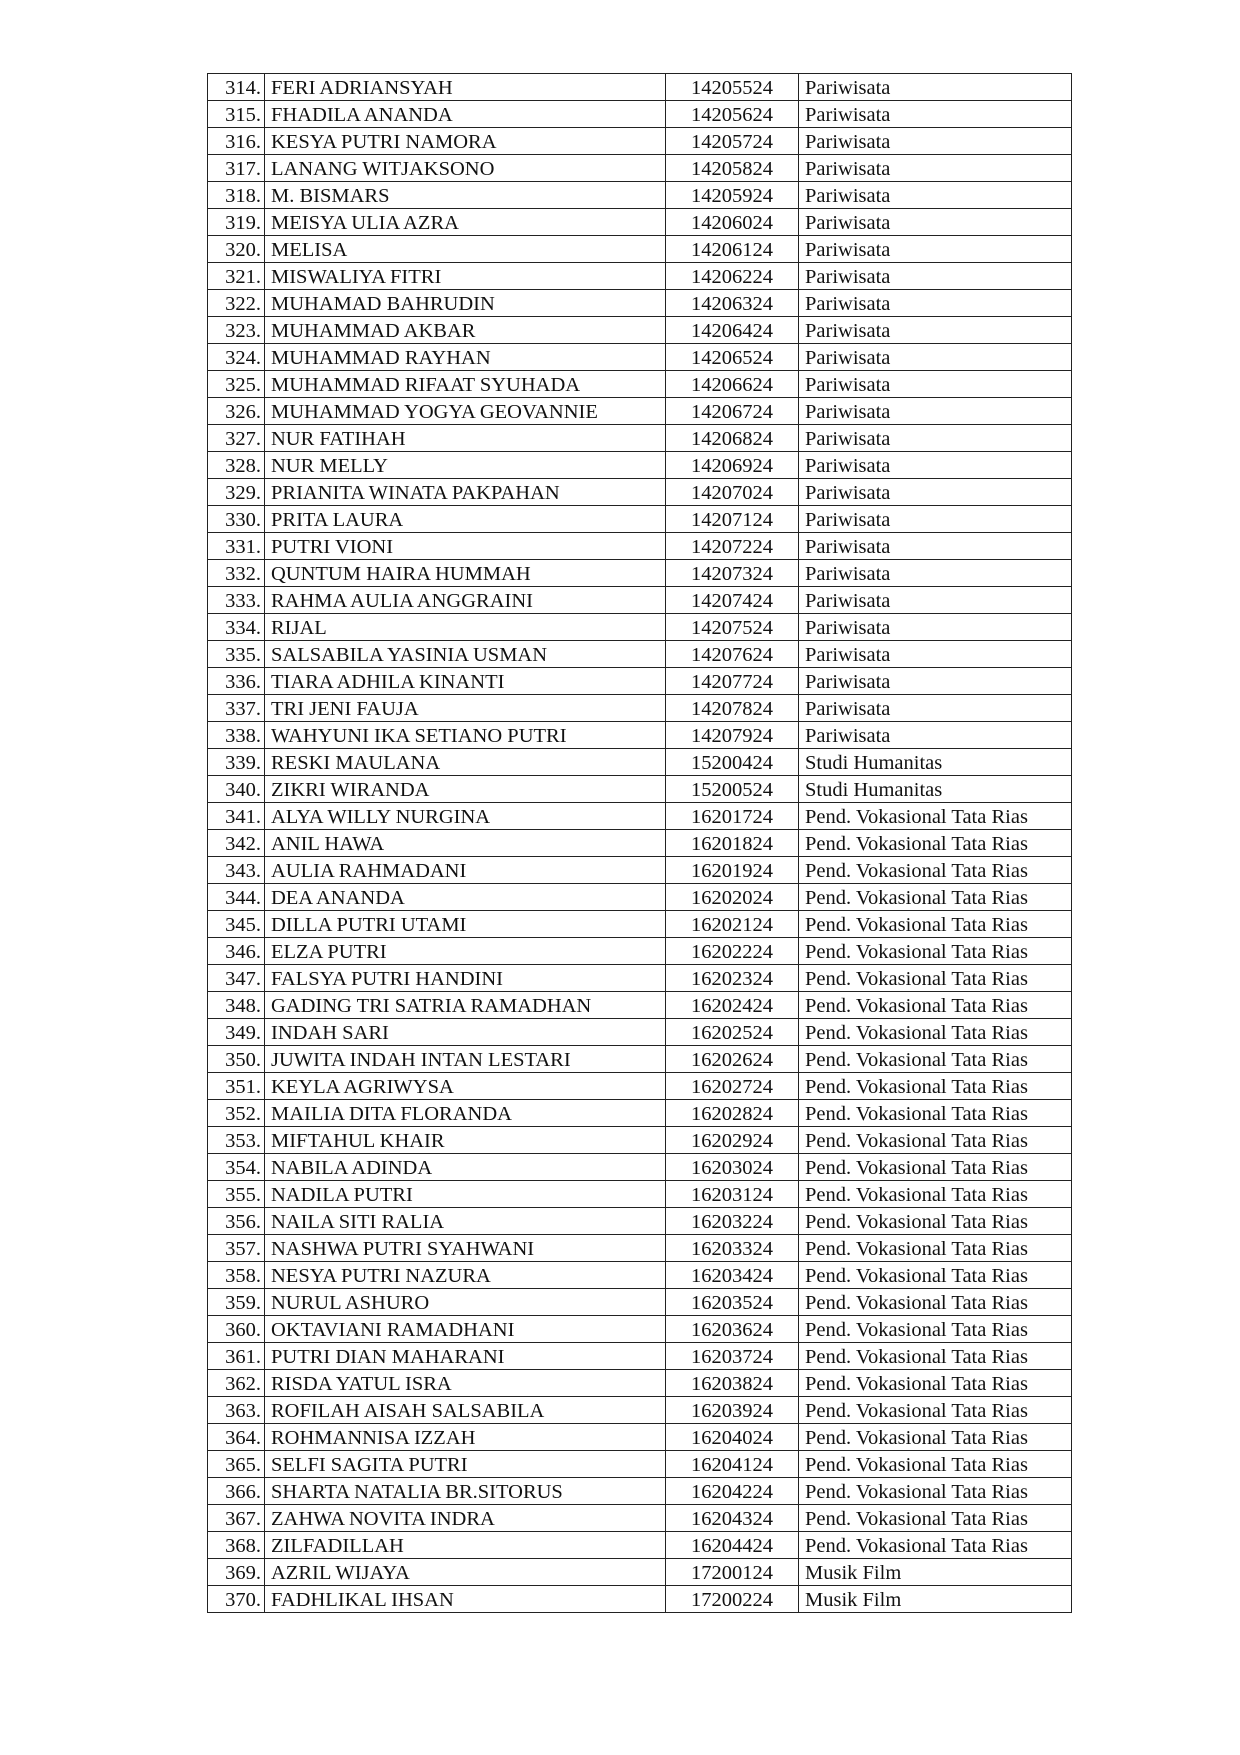 This screenshot has height=1755, width=1240. What do you see at coordinates (236, 627) in the screenshot?
I see `row-number: 334.` at bounding box center [236, 627].